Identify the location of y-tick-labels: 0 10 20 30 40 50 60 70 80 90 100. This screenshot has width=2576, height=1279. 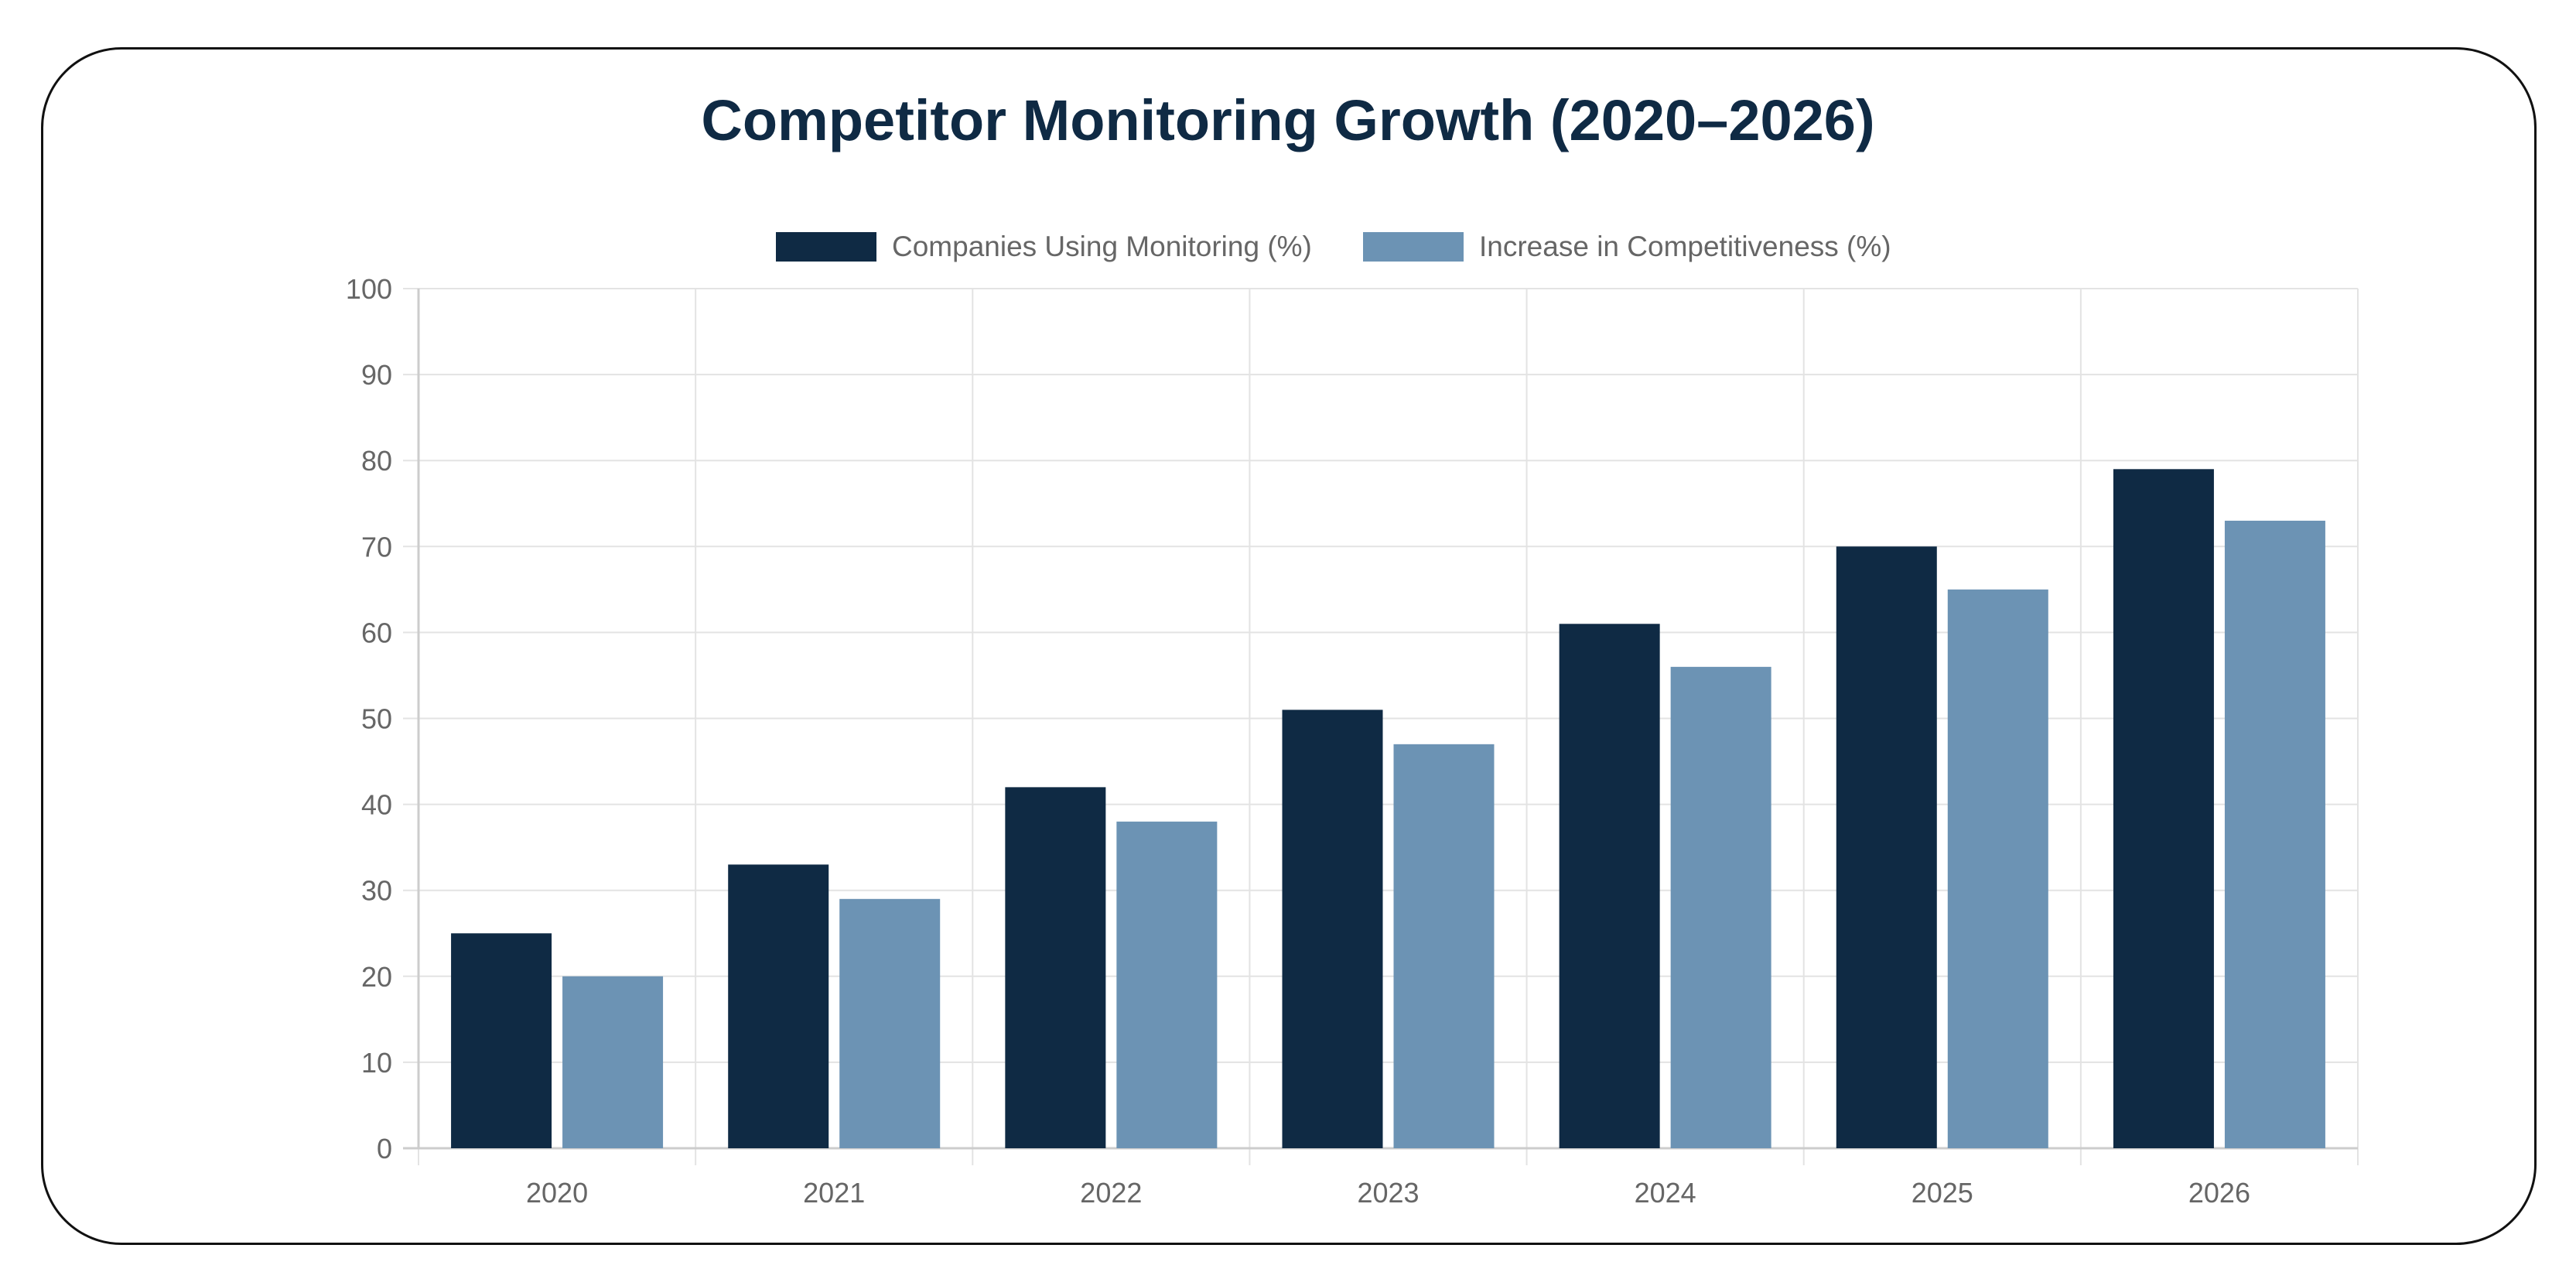
(369, 718).